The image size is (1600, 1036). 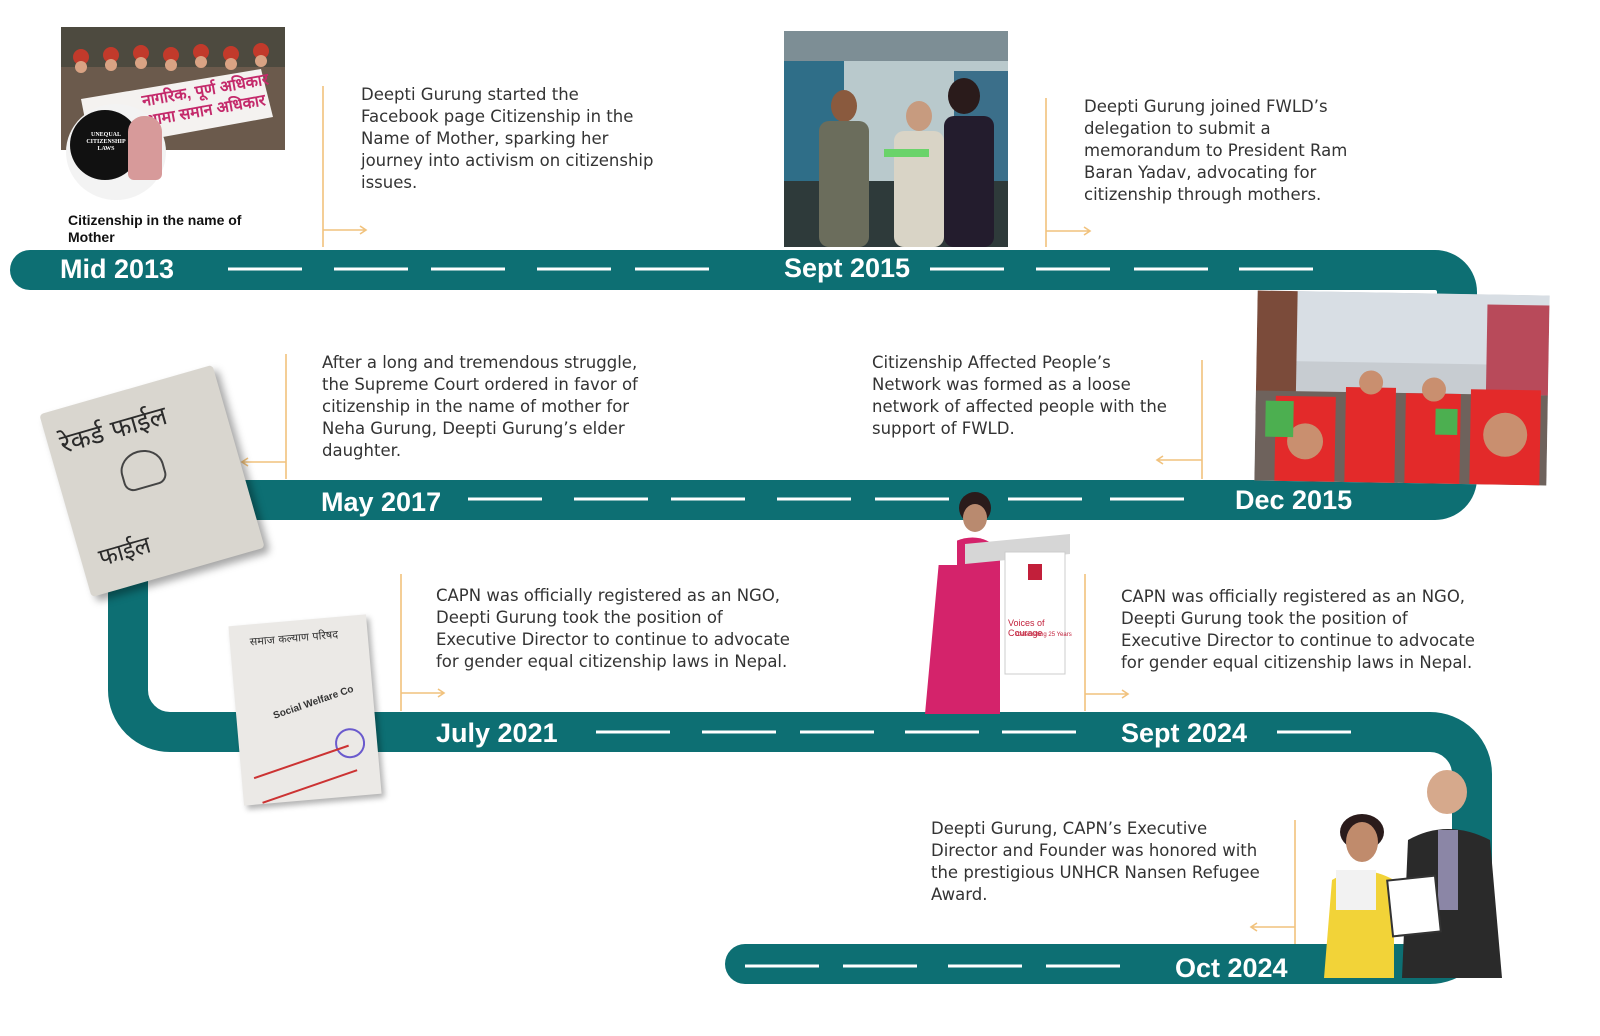 I want to click on photo-podium-speech: Voices of Courage Celebrating 25 Years, so click(x=1000, y=602).